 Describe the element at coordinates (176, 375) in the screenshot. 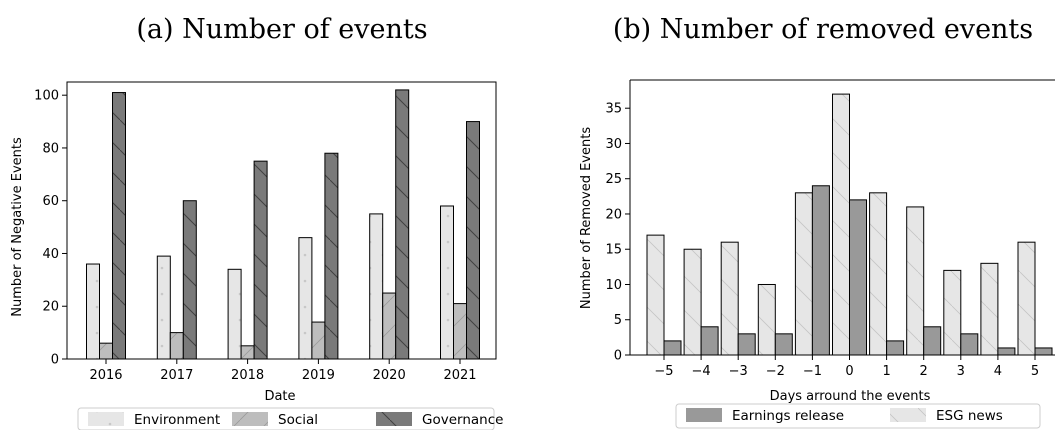

I see `chart-a-xtick-label: 2017` at that location.